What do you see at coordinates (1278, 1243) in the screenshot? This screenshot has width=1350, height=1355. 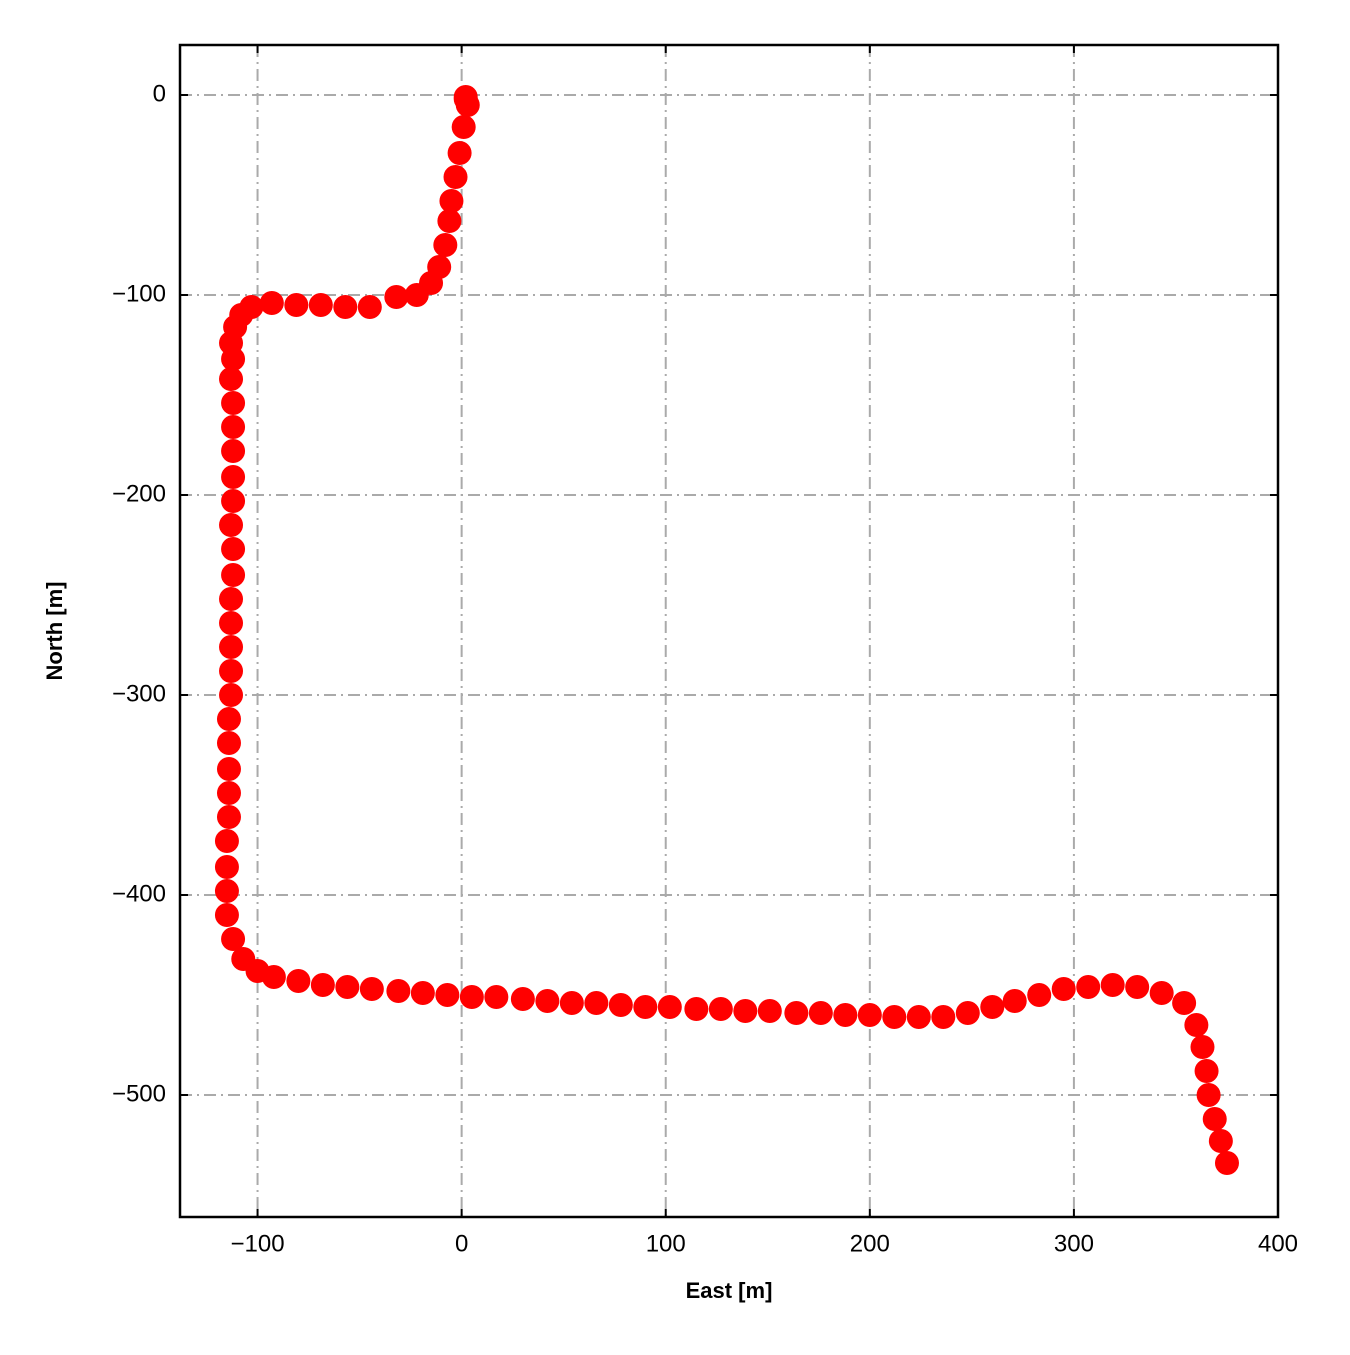 I see `x-tick-label: 400` at bounding box center [1278, 1243].